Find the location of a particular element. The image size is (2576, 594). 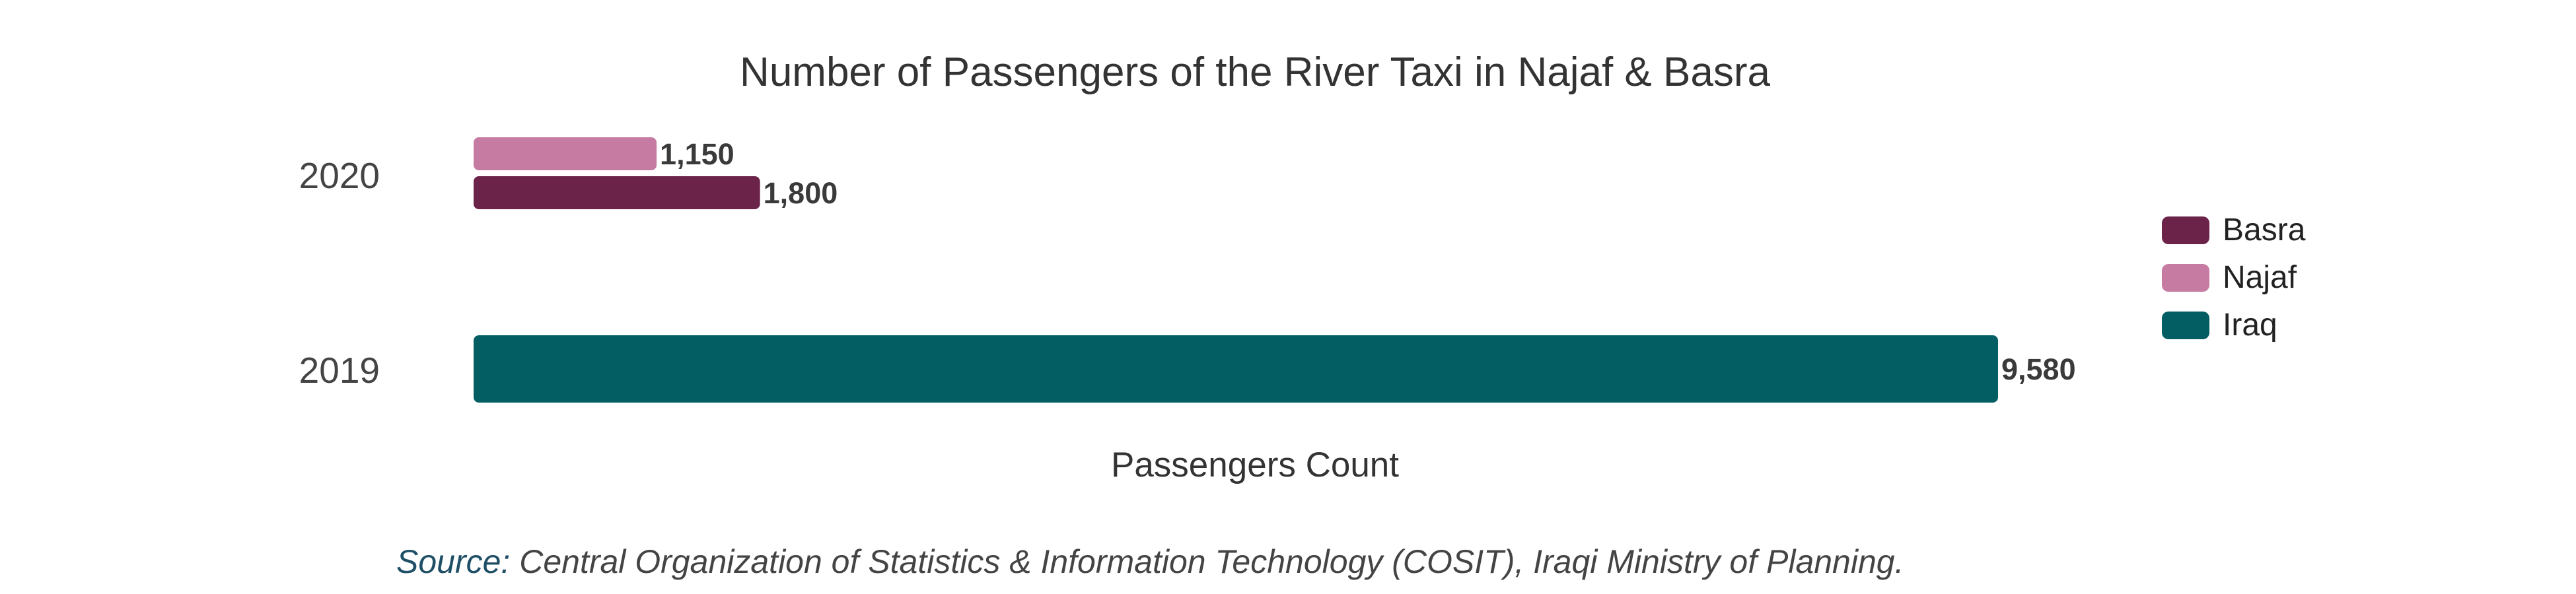

y-tick-labels: 2020 2019 is located at coordinates (339, 273).